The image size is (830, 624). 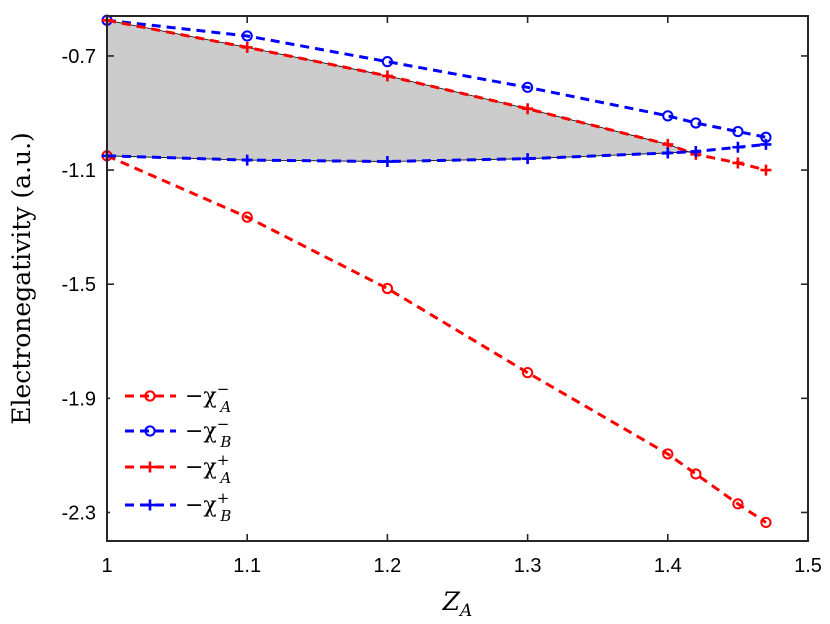 What do you see at coordinates (79, 57) in the screenshot?
I see `y-tick-label: -0.7` at bounding box center [79, 57].